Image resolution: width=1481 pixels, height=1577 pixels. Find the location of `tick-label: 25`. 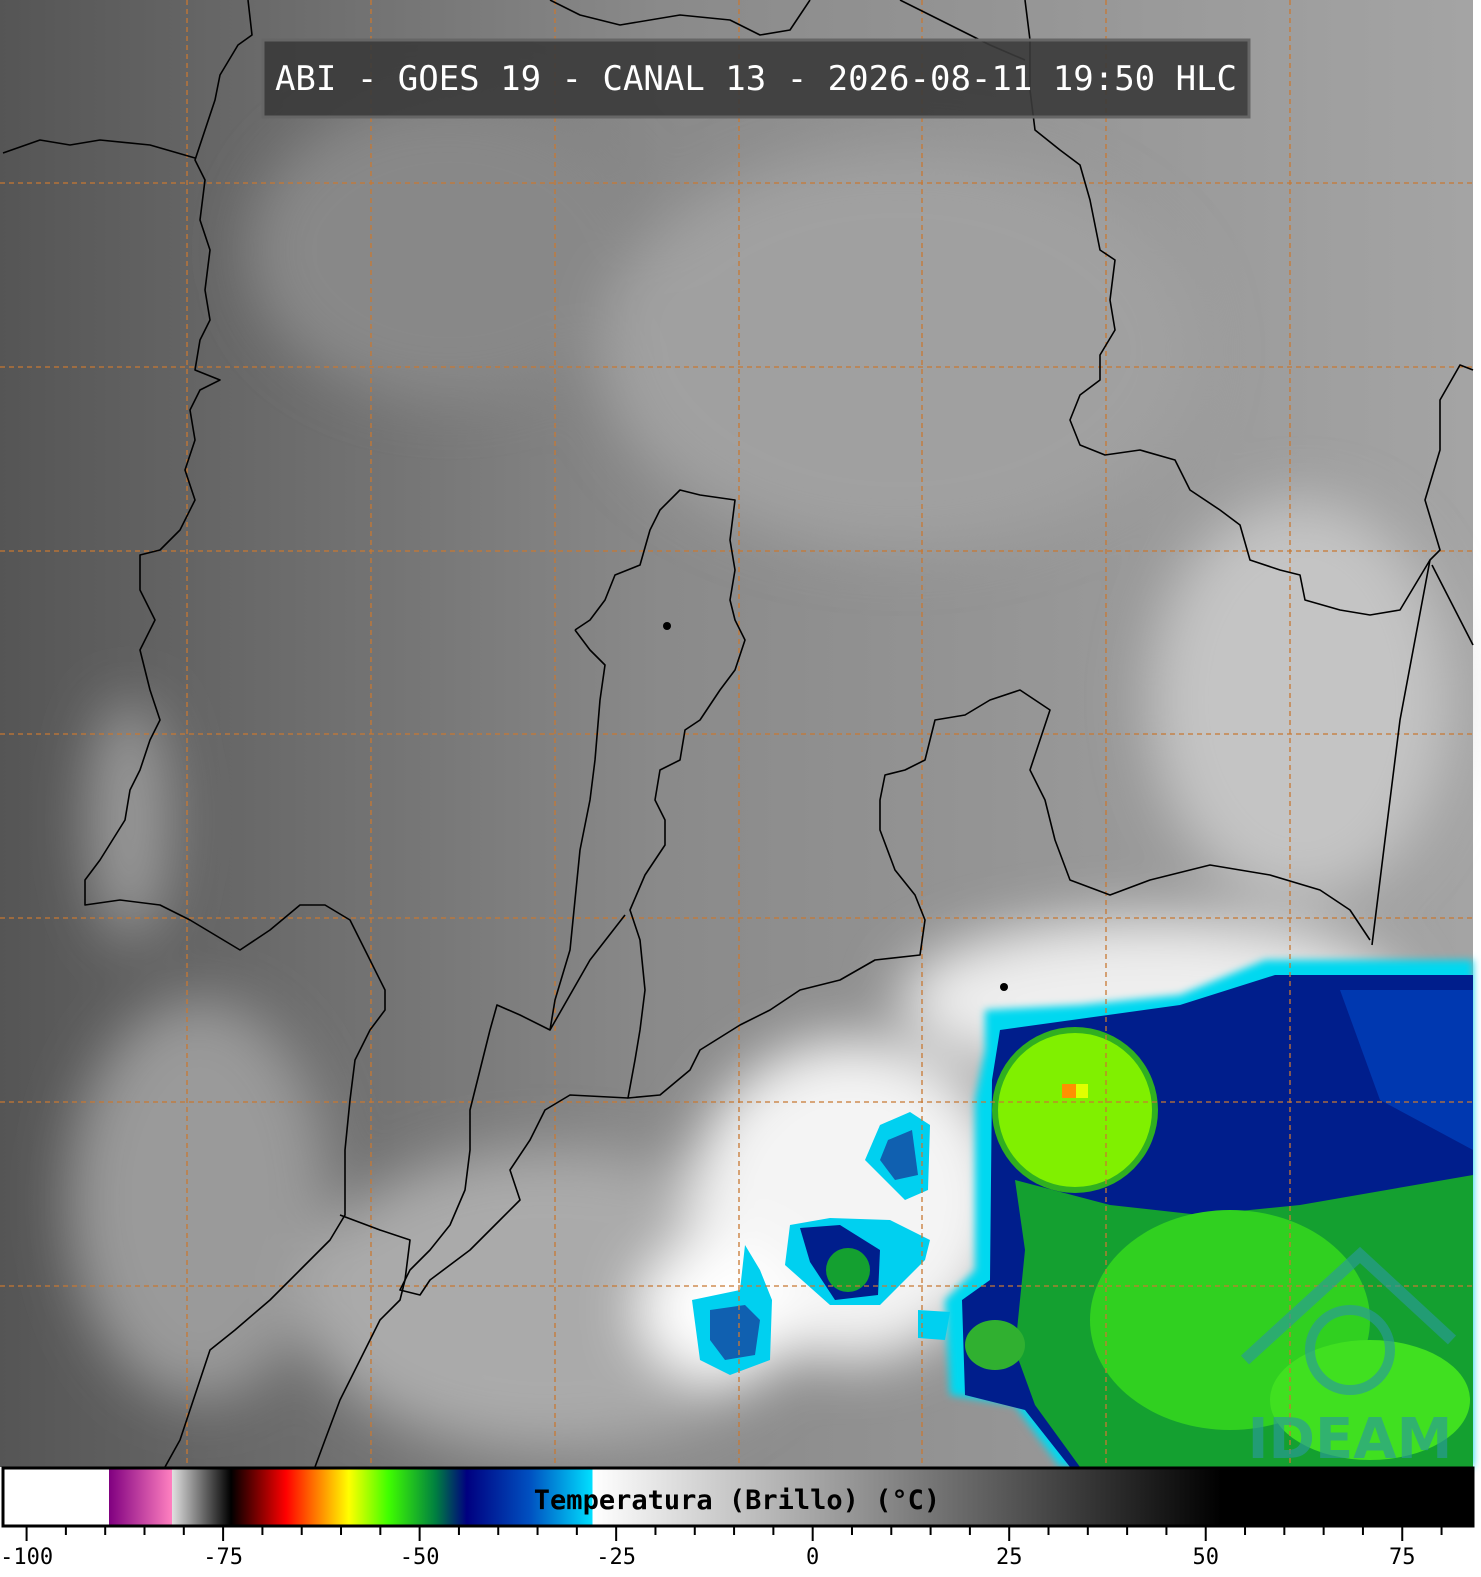

tick-label: 25 is located at coordinates (1009, 1557).